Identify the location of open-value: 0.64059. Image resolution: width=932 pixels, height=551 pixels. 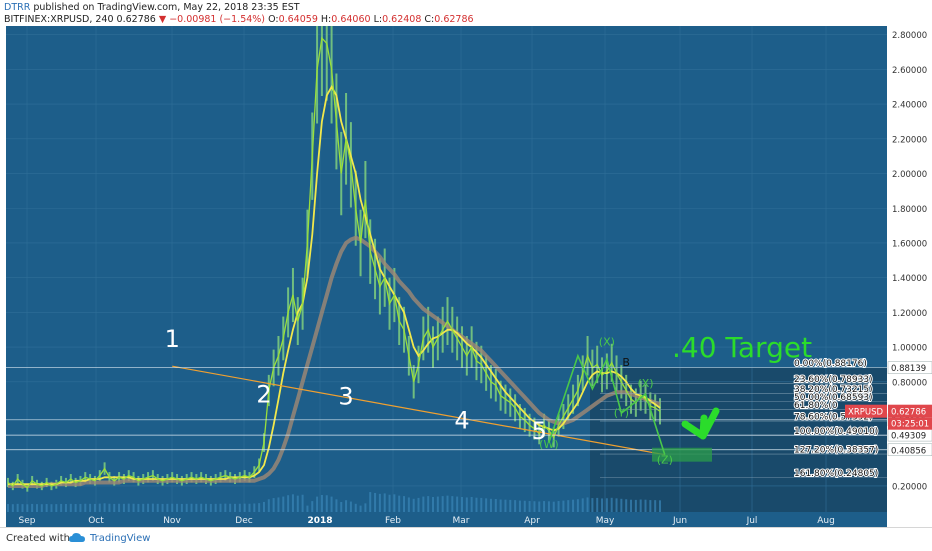
(298, 19).